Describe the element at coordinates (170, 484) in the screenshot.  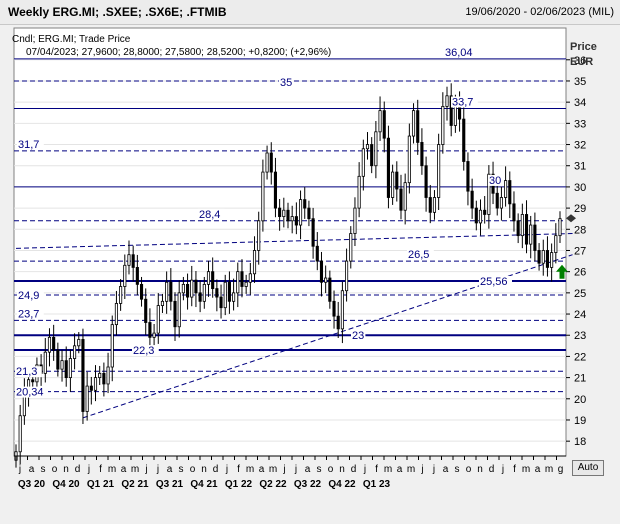
I see `x-quarter-label: Q3 21` at that location.